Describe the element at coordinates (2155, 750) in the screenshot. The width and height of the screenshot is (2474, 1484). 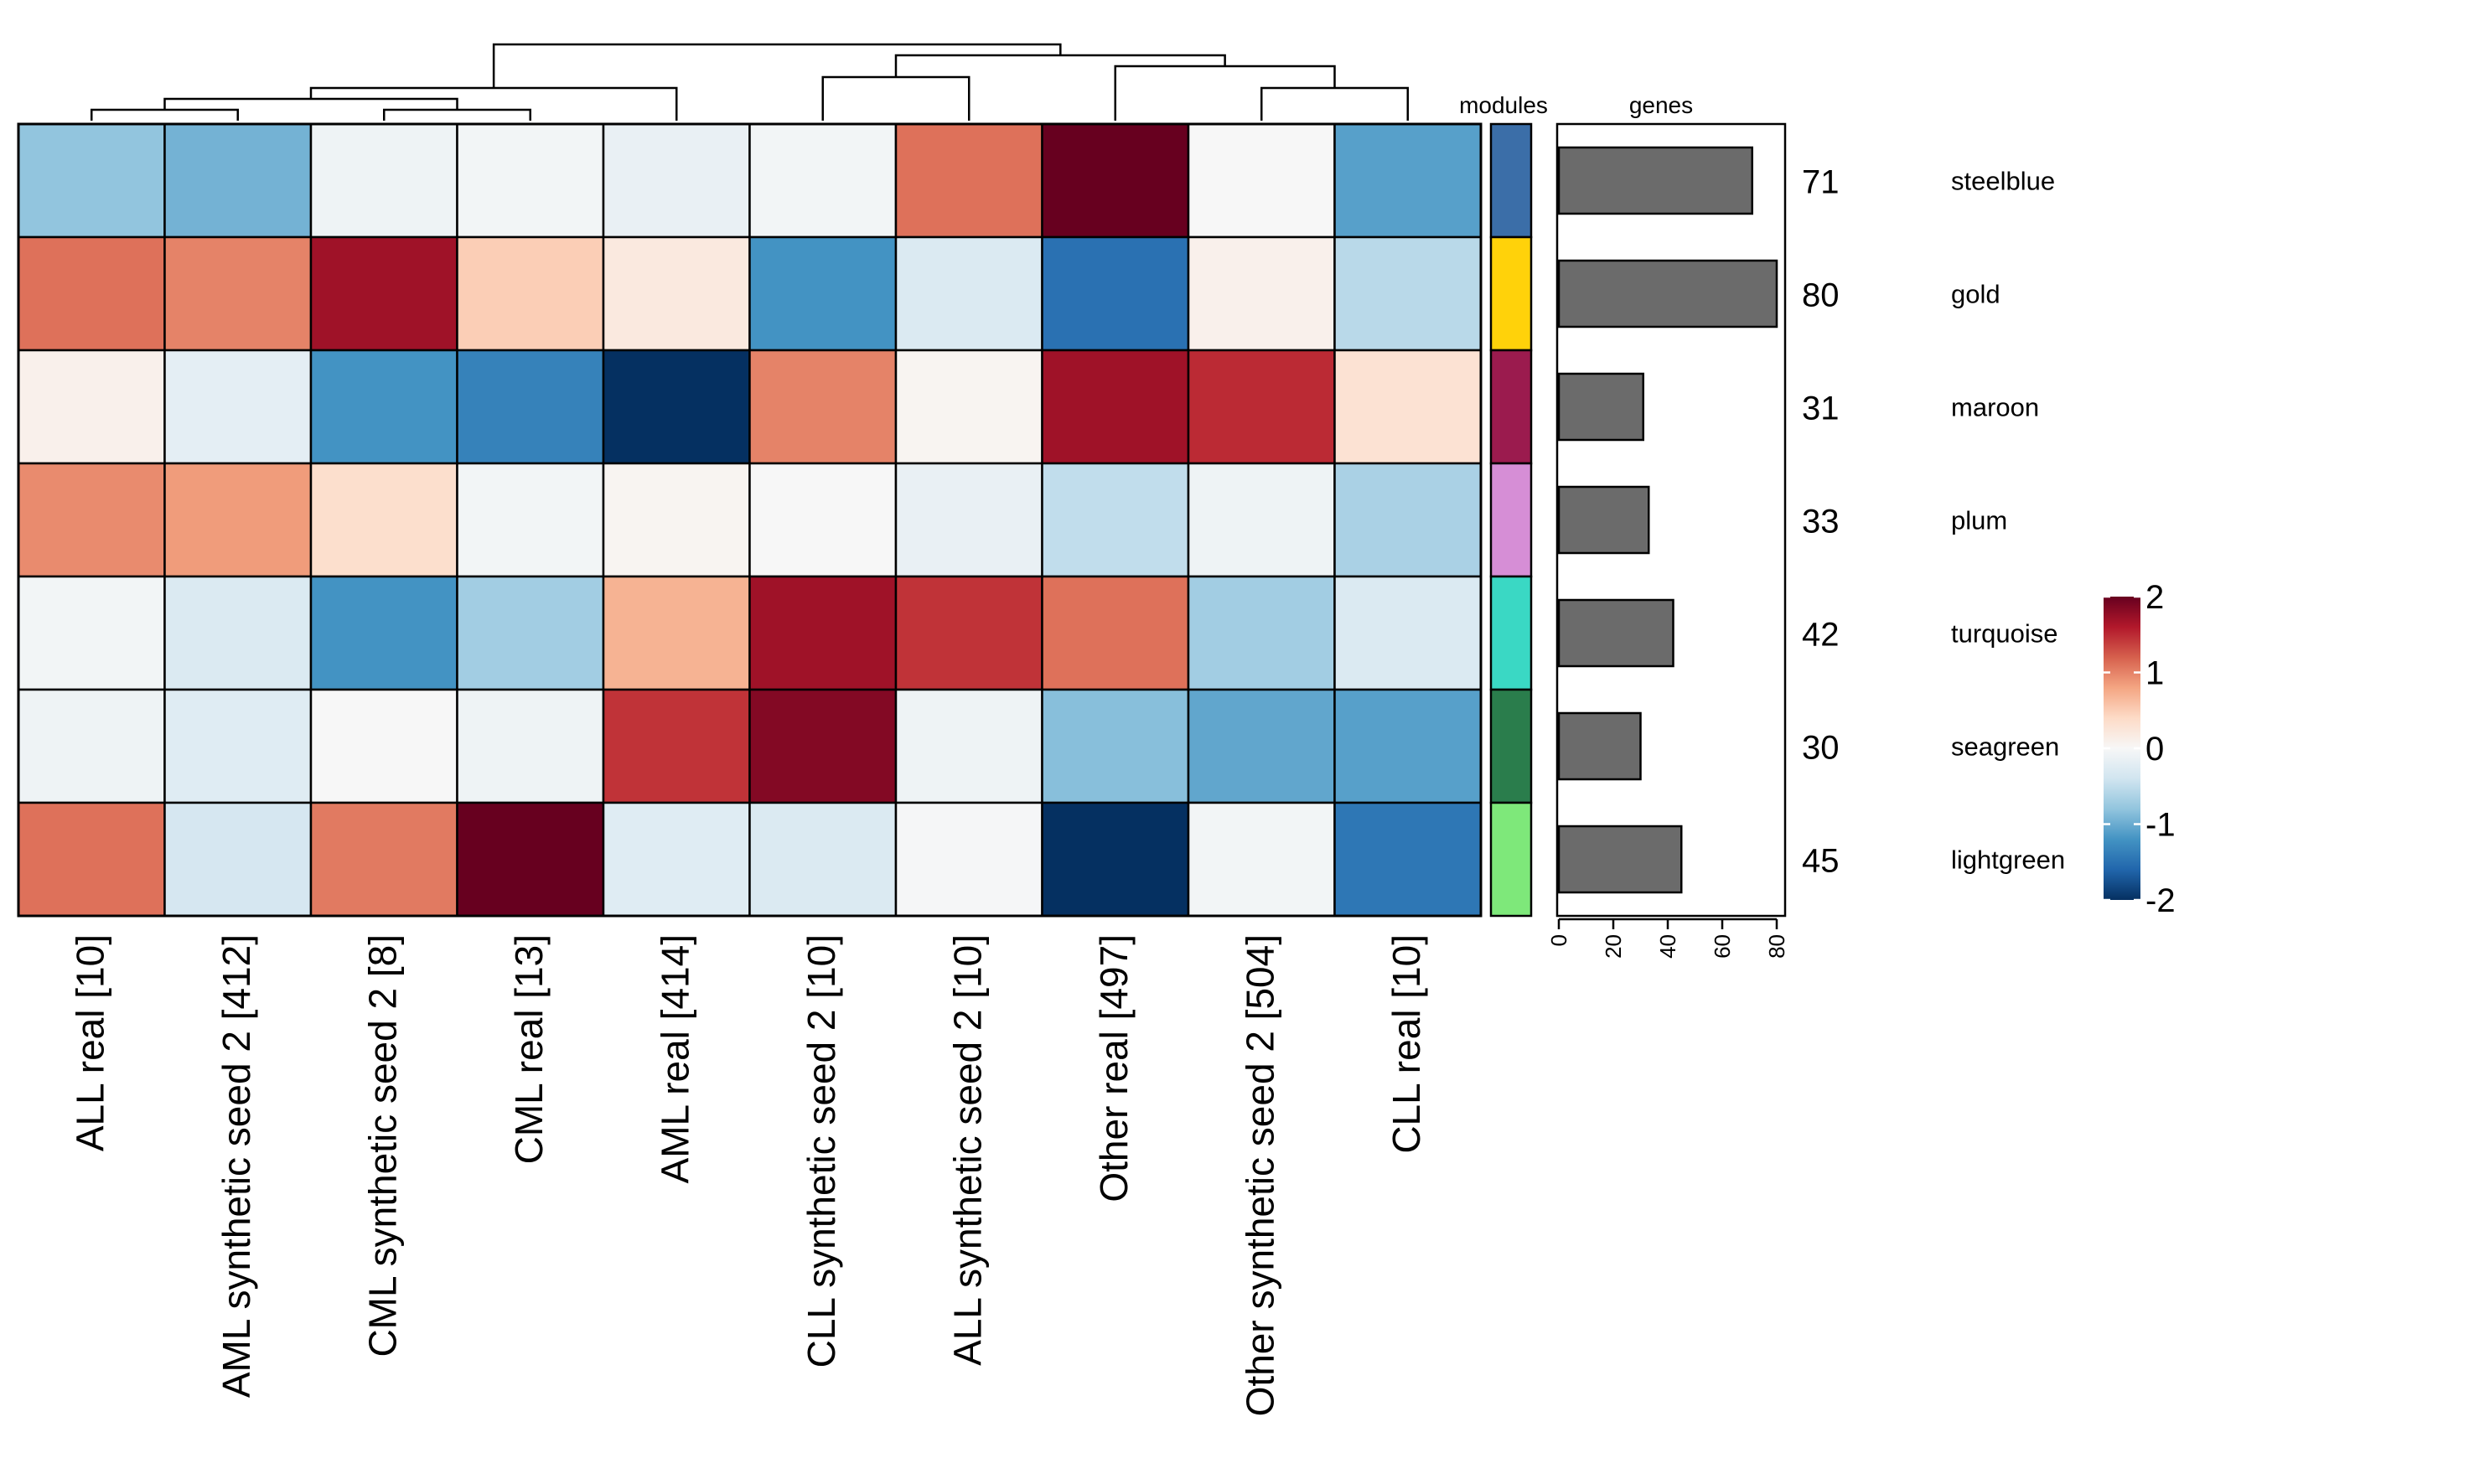
I see `legend-tick-label: 0` at that location.